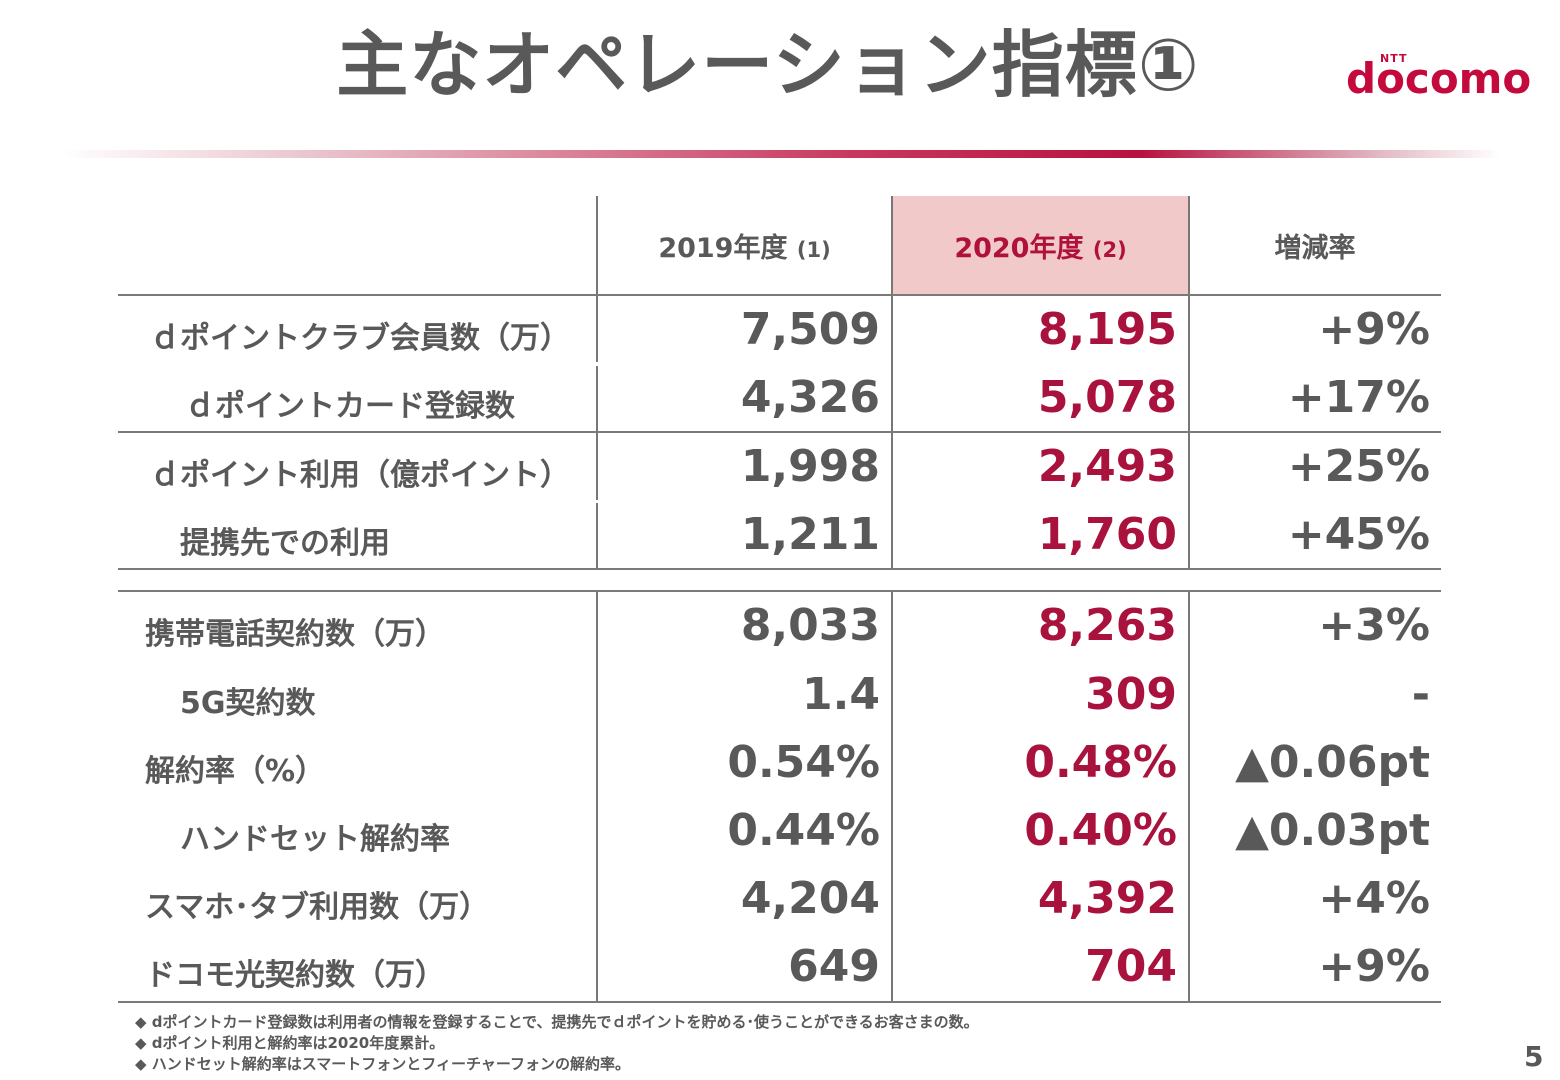 Image resolution: width=1560 pixels, height=1080 pixels. Describe the element at coordinates (1332, 830) in the screenshot. I see `value-change: ▲0.03pt` at that location.